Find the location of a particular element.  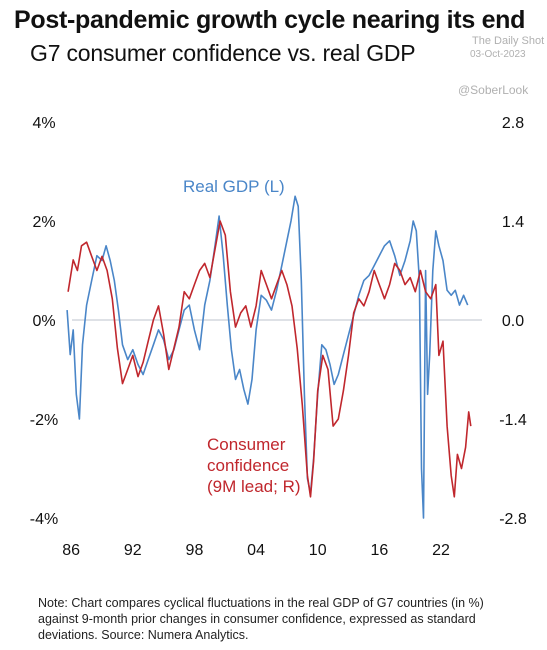

x-tick-label: 98 is located at coordinates (195, 550).